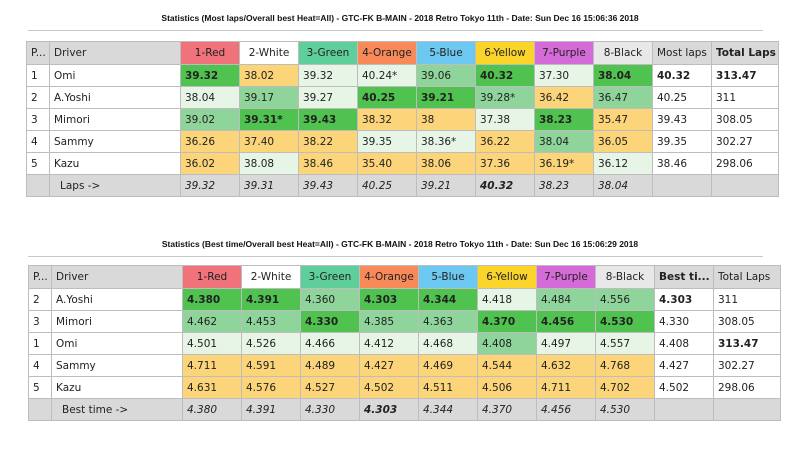 The height and width of the screenshot is (455, 800). Describe the element at coordinates (566, 321) in the screenshot. I see `lap-value-cell: 4.456` at that location.